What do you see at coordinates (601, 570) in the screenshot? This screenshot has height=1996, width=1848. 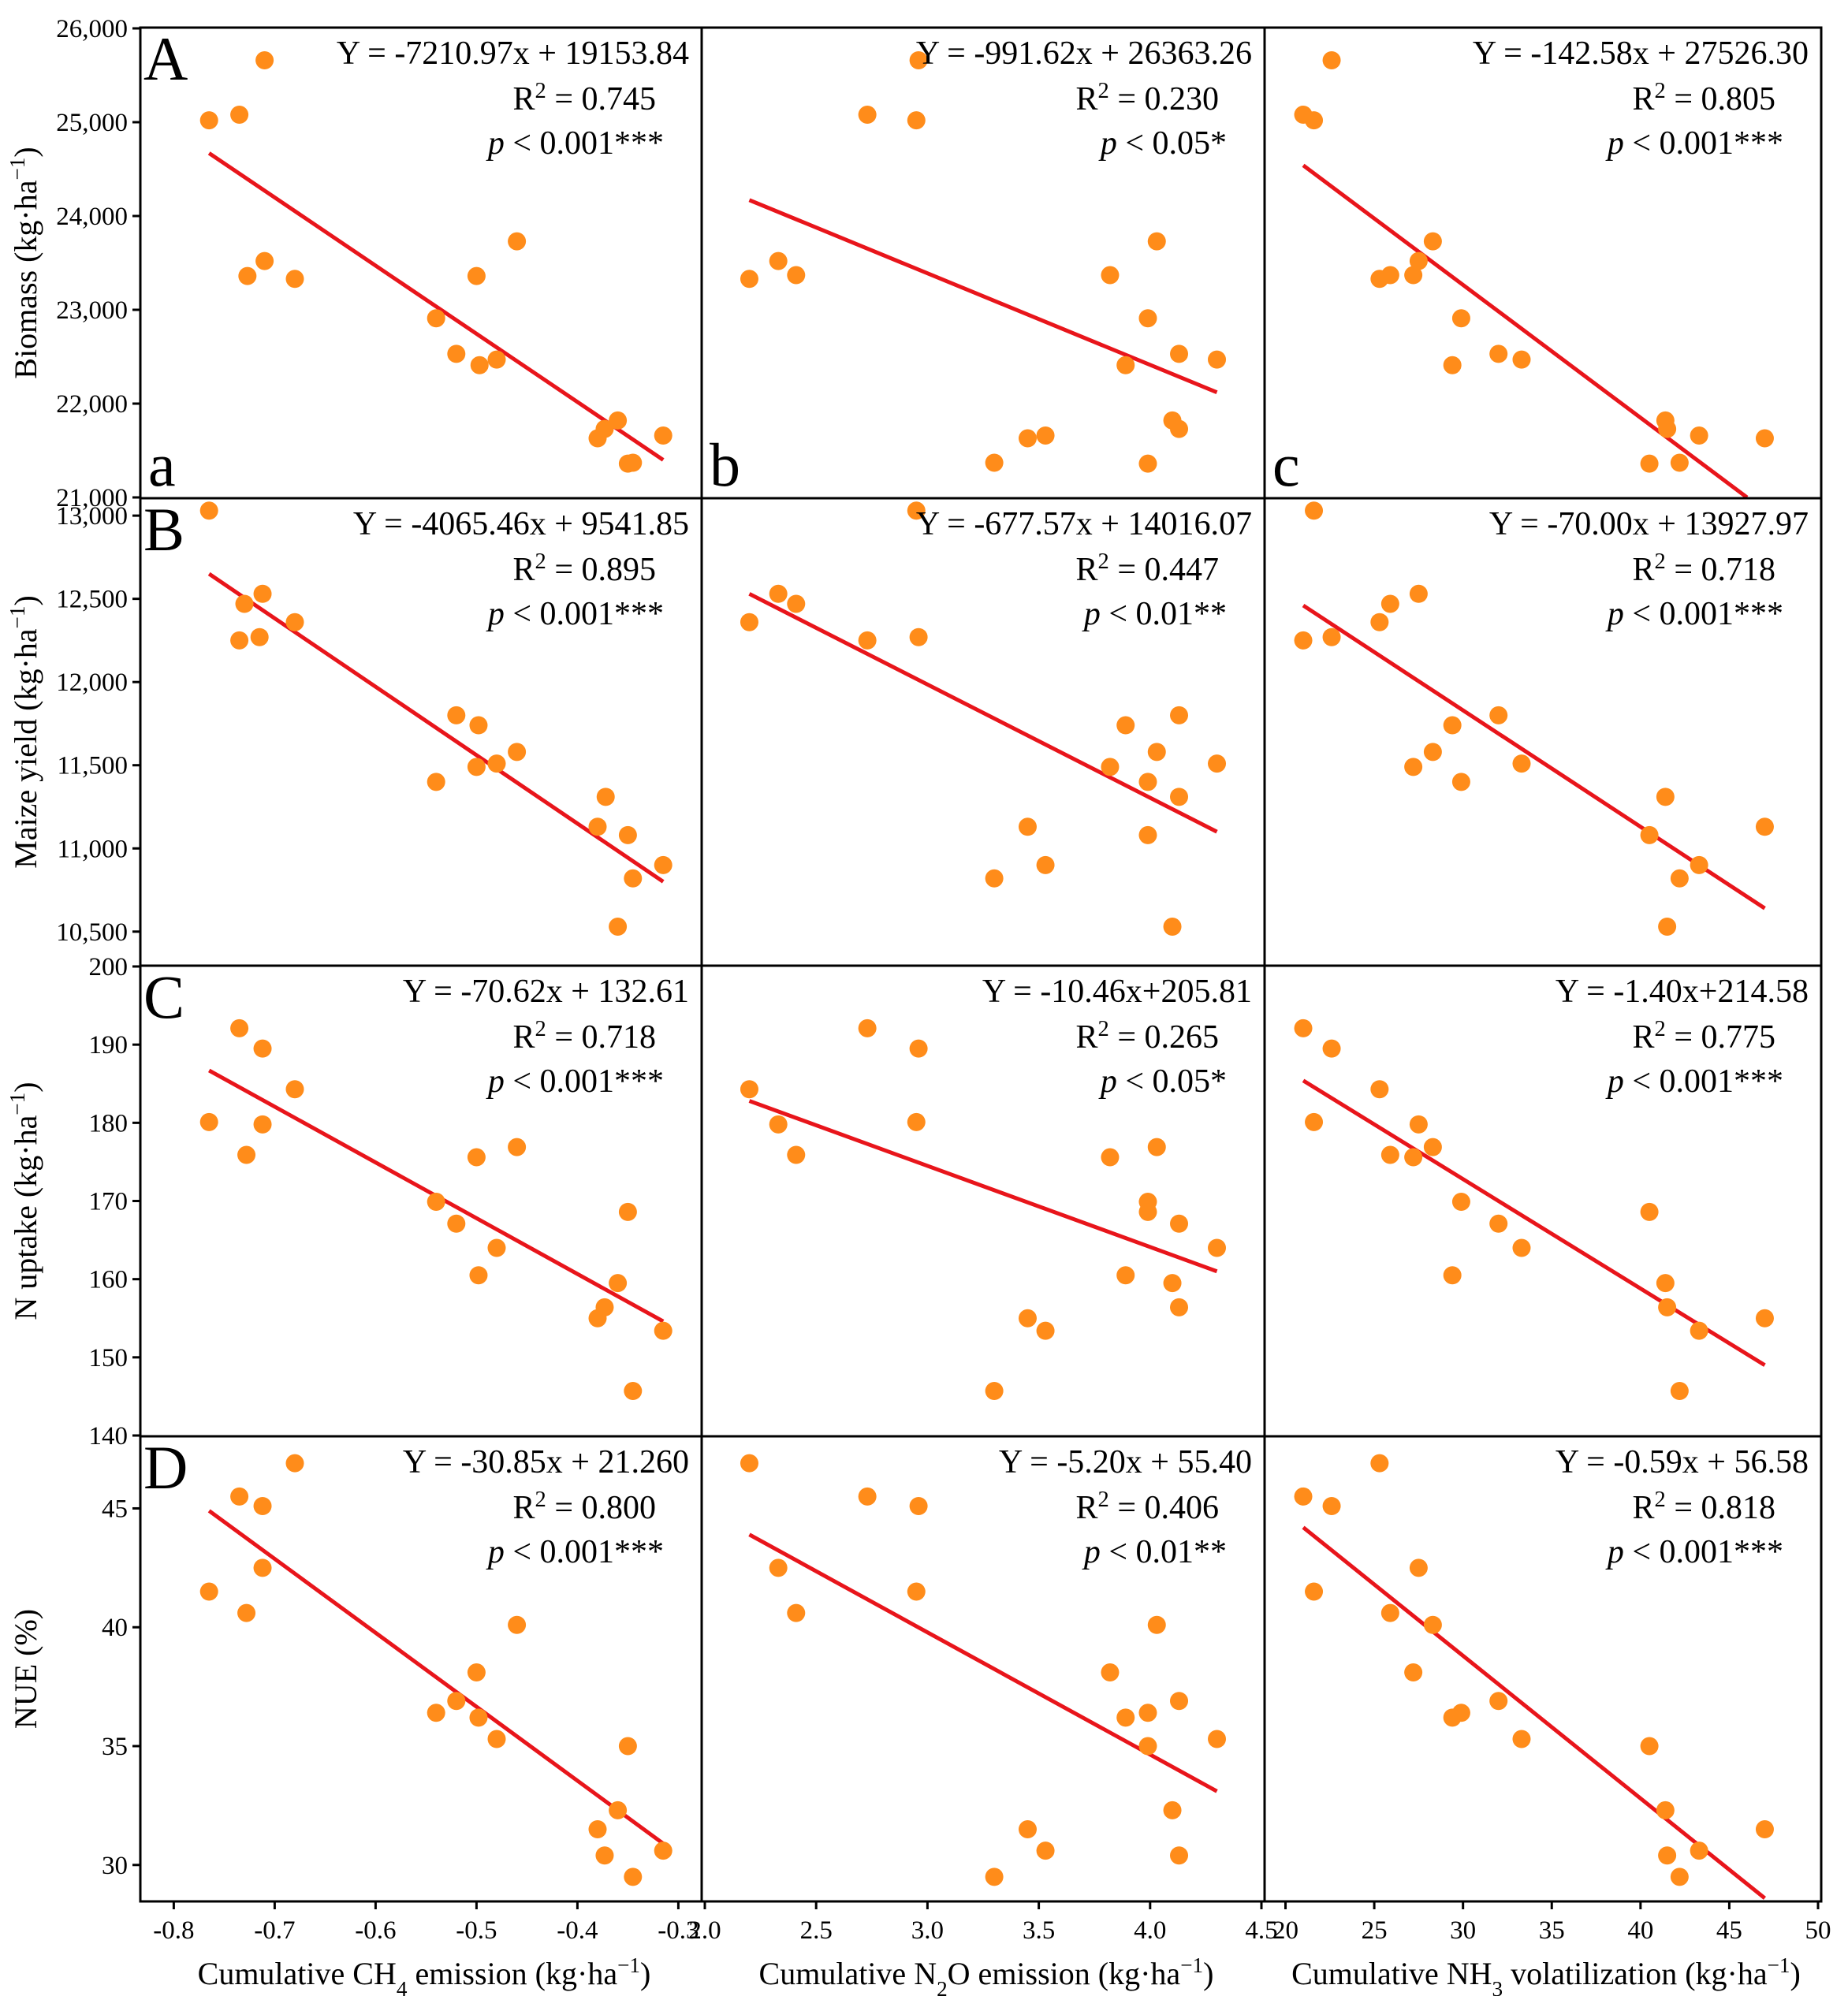 I see `text-part: = 0.895` at bounding box center [601, 570].